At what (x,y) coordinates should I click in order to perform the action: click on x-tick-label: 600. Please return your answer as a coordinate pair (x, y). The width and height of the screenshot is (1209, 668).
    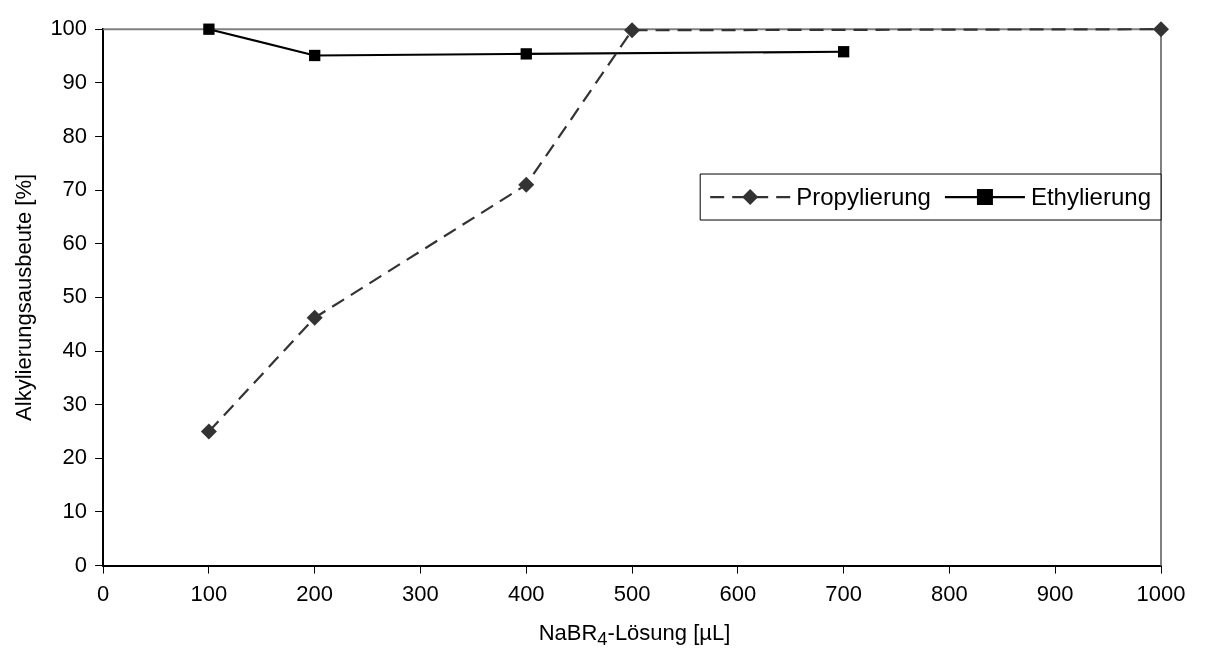
    Looking at the image, I should click on (738, 593).